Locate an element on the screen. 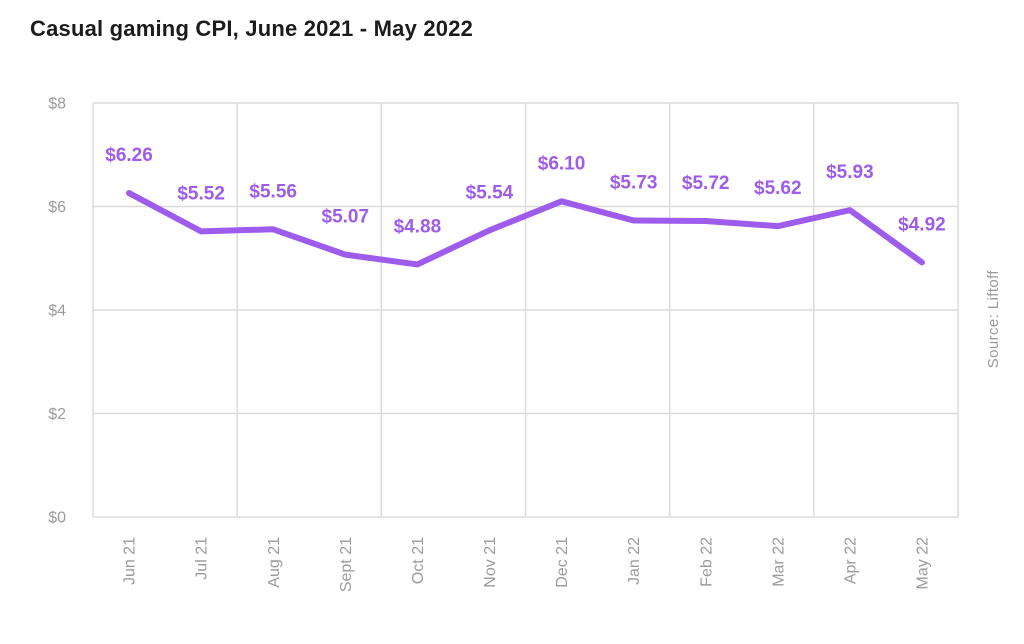  data-point-label: $5.72 is located at coordinates (706, 183).